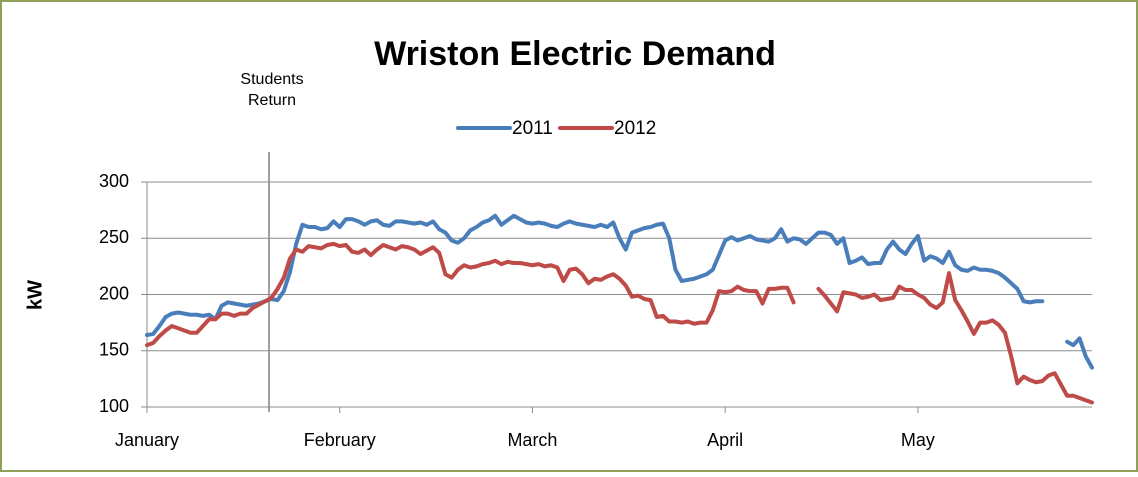  I want to click on y-tick-label: 150, so click(114, 350).